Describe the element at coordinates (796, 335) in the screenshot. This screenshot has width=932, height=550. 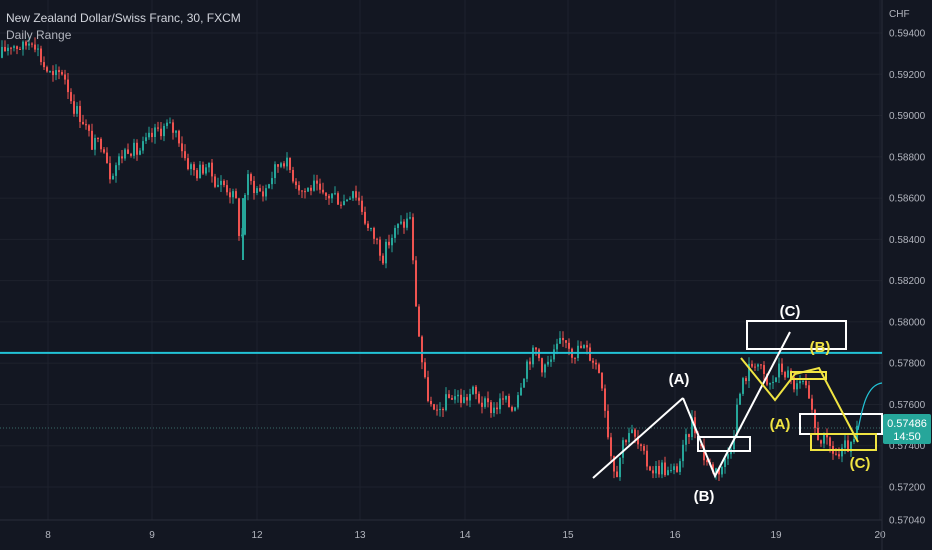
I see `target-zone-box` at that location.